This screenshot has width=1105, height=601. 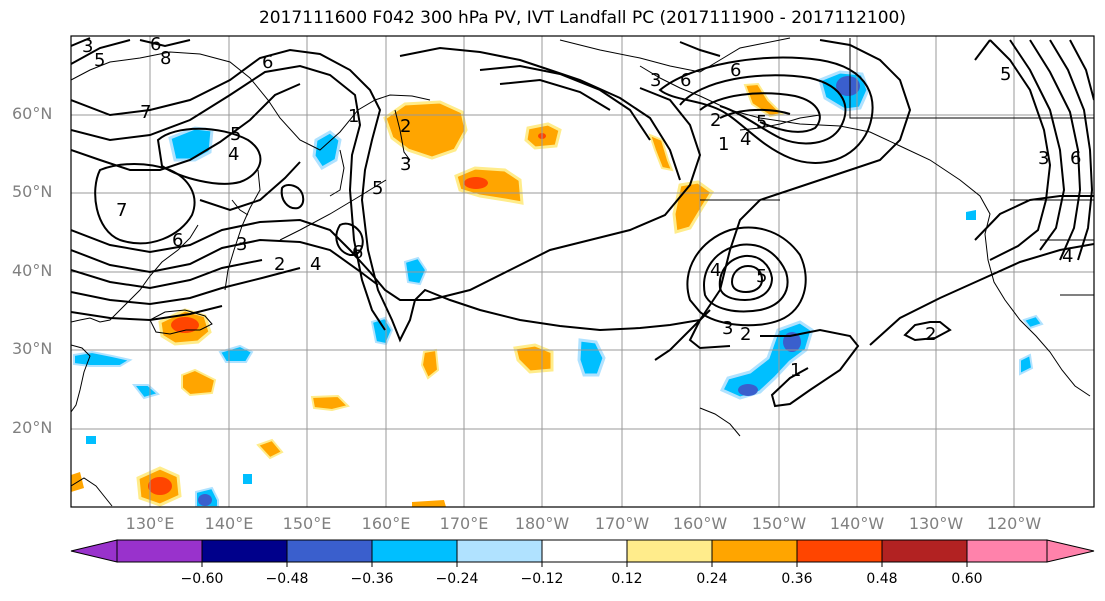 What do you see at coordinates (1070, 551) in the screenshot?
I see `colorbar-extend-max` at bounding box center [1070, 551].